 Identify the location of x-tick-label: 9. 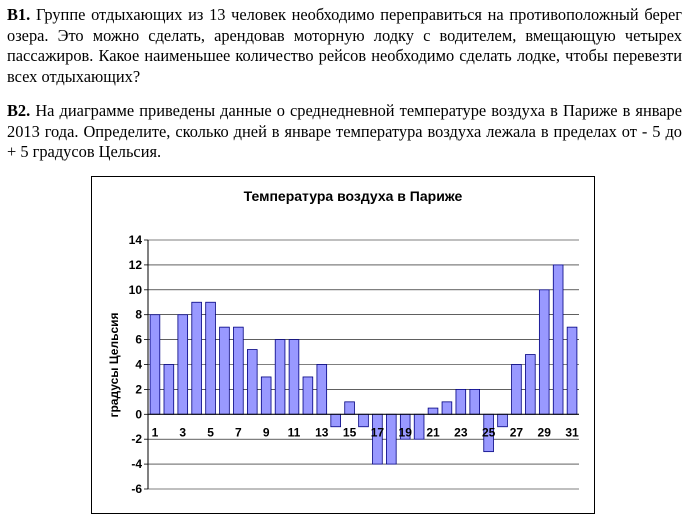
(266, 432).